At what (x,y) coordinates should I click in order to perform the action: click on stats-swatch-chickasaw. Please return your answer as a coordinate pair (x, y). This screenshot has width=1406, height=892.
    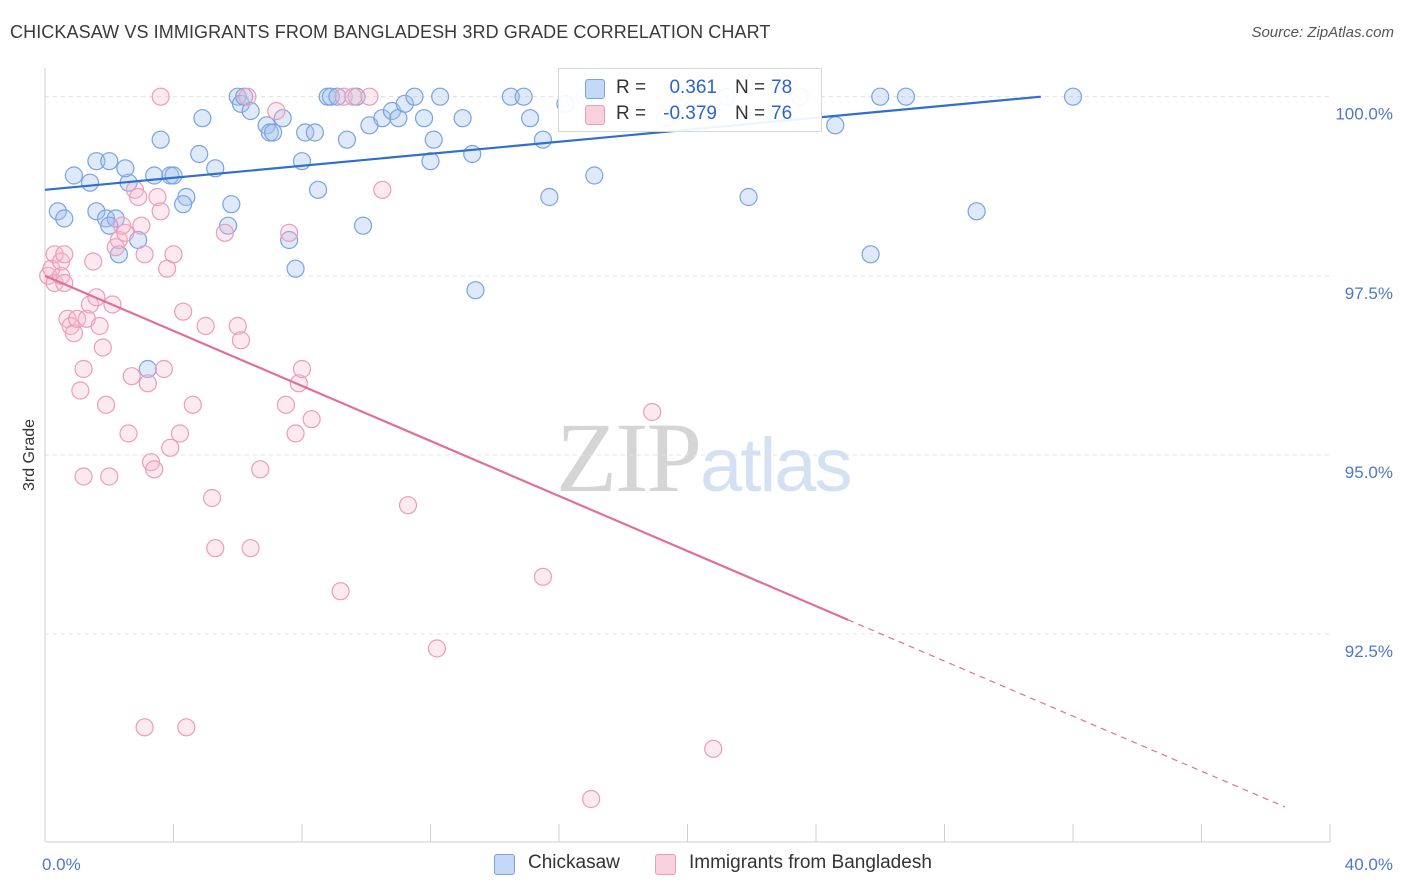
    Looking at the image, I should click on (595, 89).